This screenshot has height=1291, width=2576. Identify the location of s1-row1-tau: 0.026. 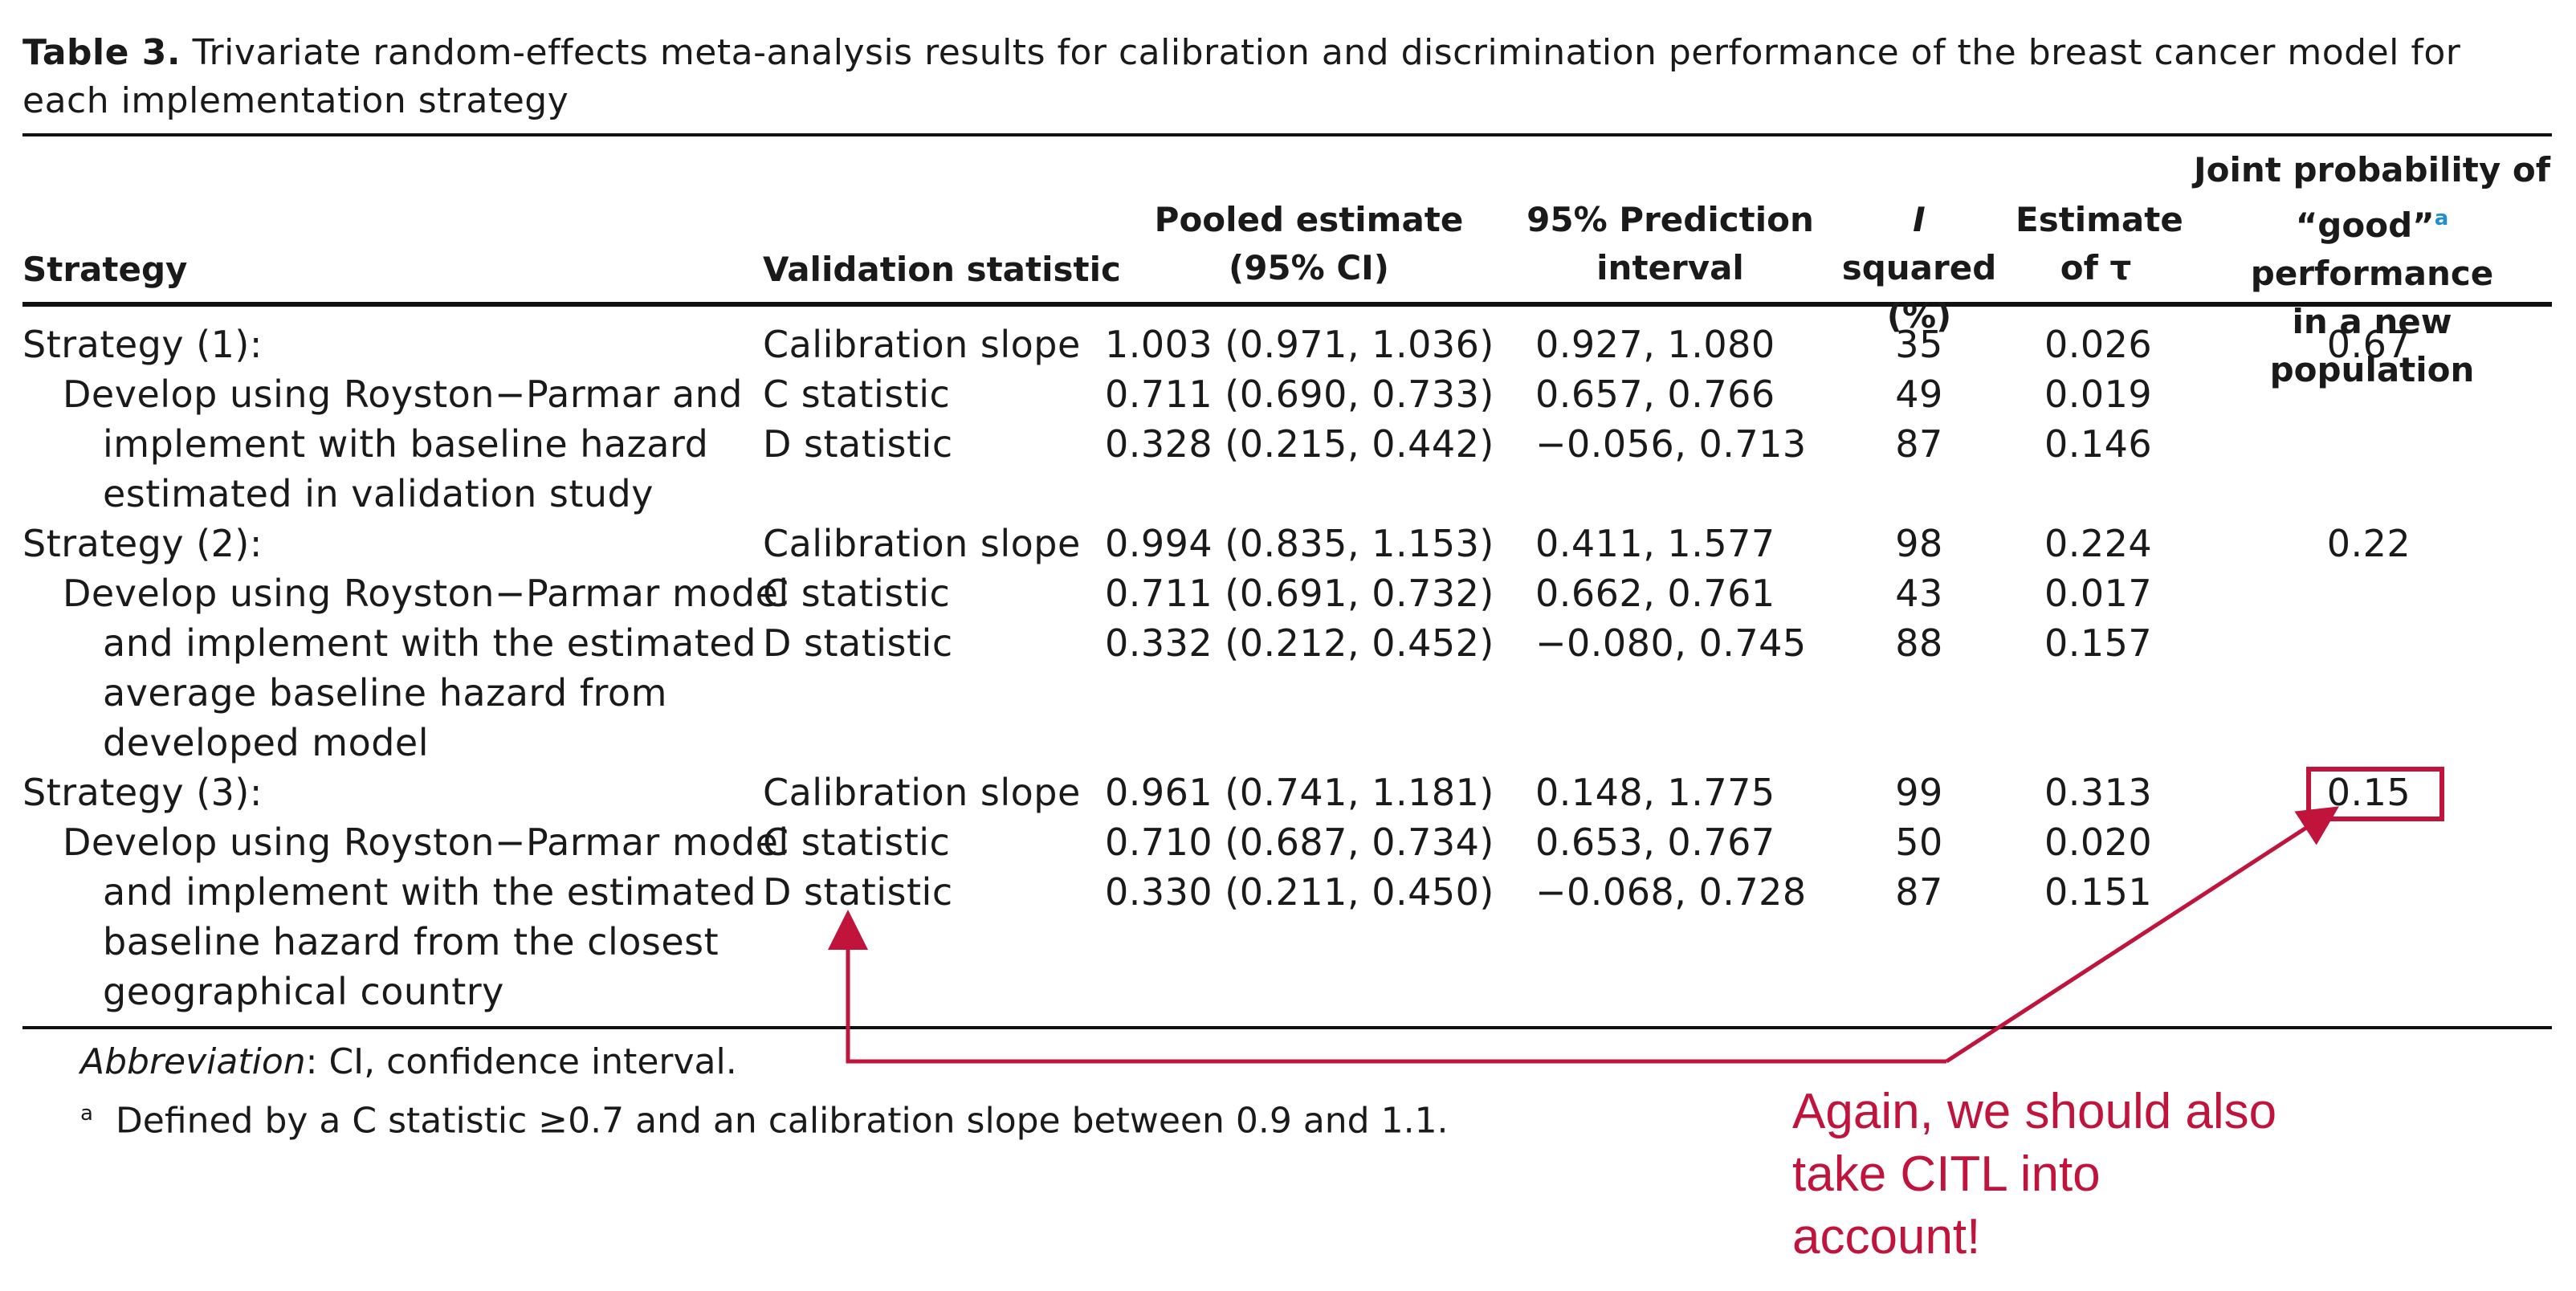
(2098, 345).